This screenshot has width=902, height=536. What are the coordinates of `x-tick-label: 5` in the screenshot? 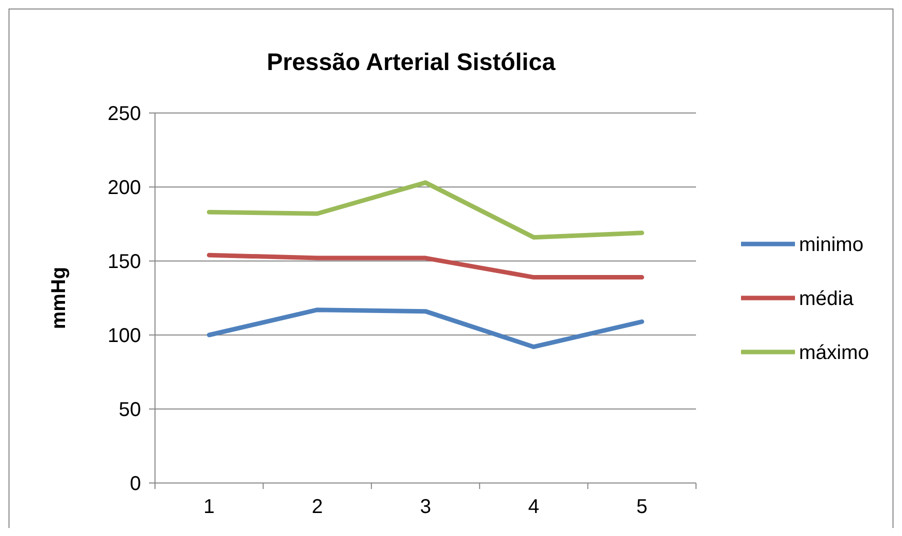 It's located at (642, 507).